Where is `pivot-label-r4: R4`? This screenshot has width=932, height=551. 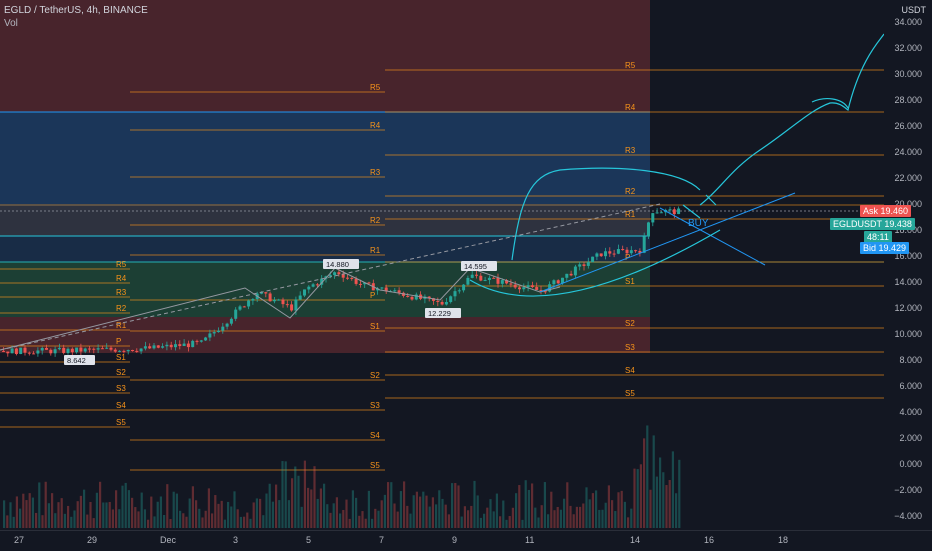
pivot-label-r4: R4 is located at coordinates (121, 278).